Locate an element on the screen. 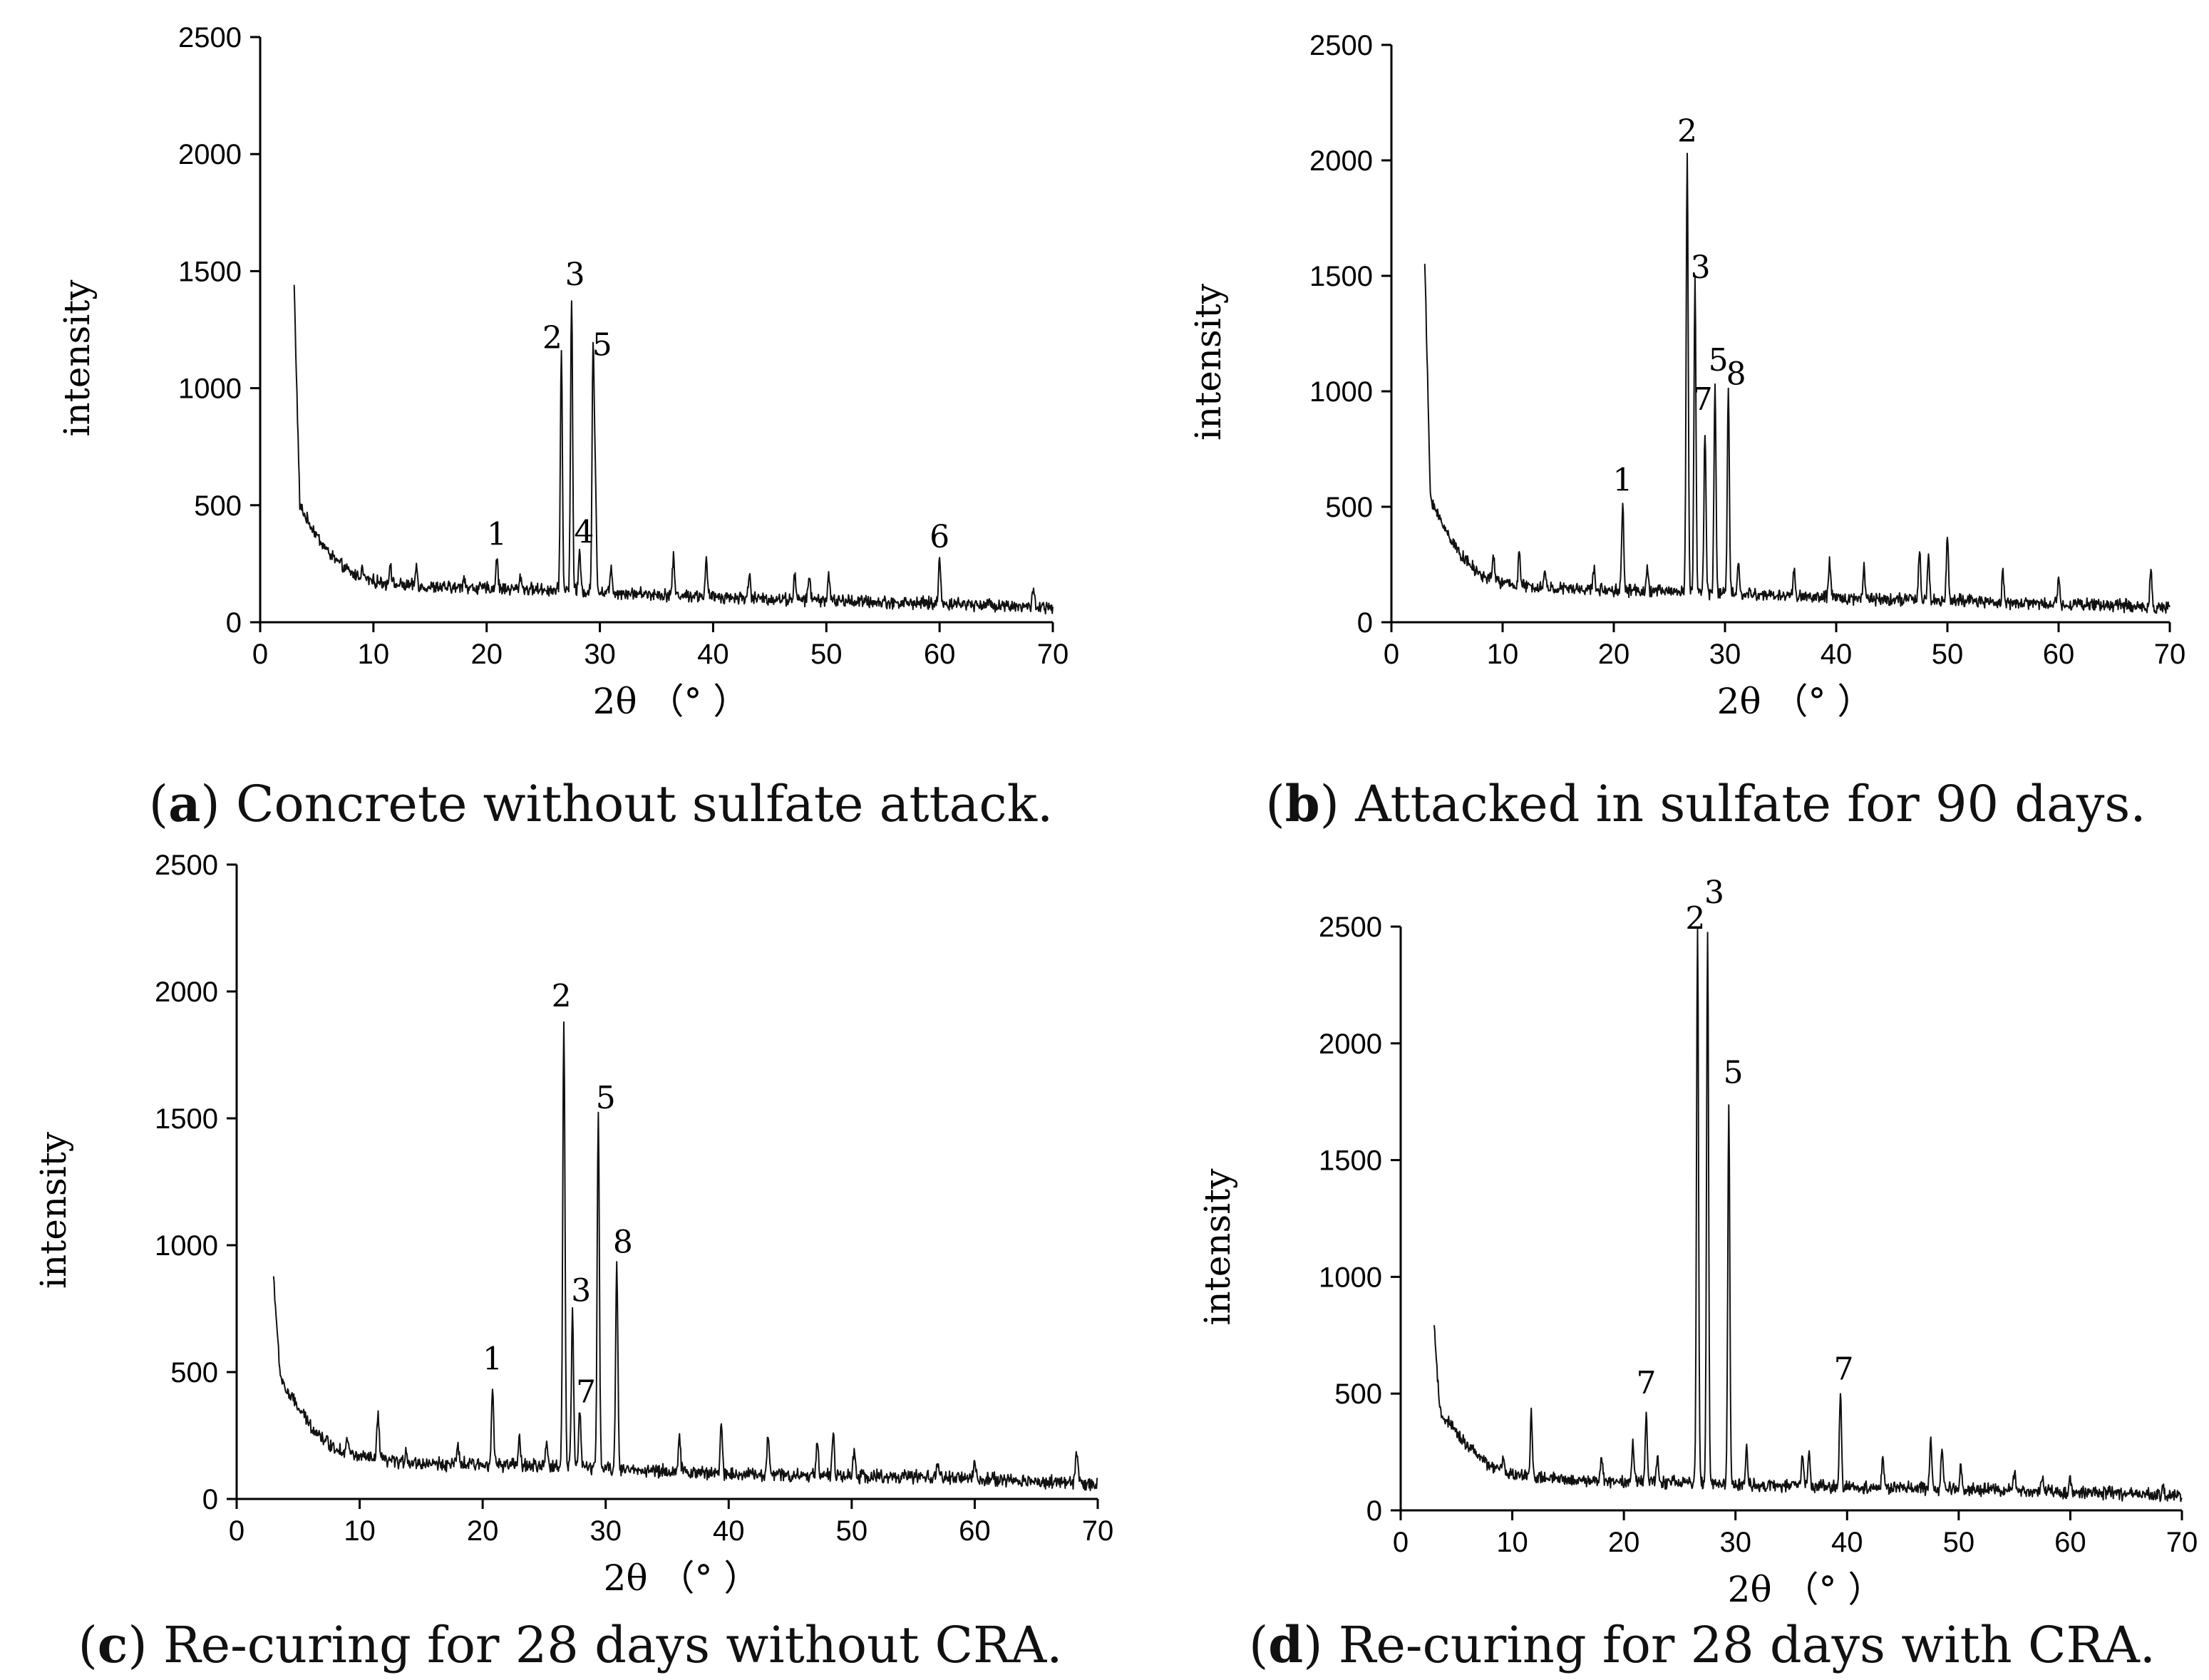  panel-c-x-axis-title: 2θ （° ） is located at coordinates (682, 1578).